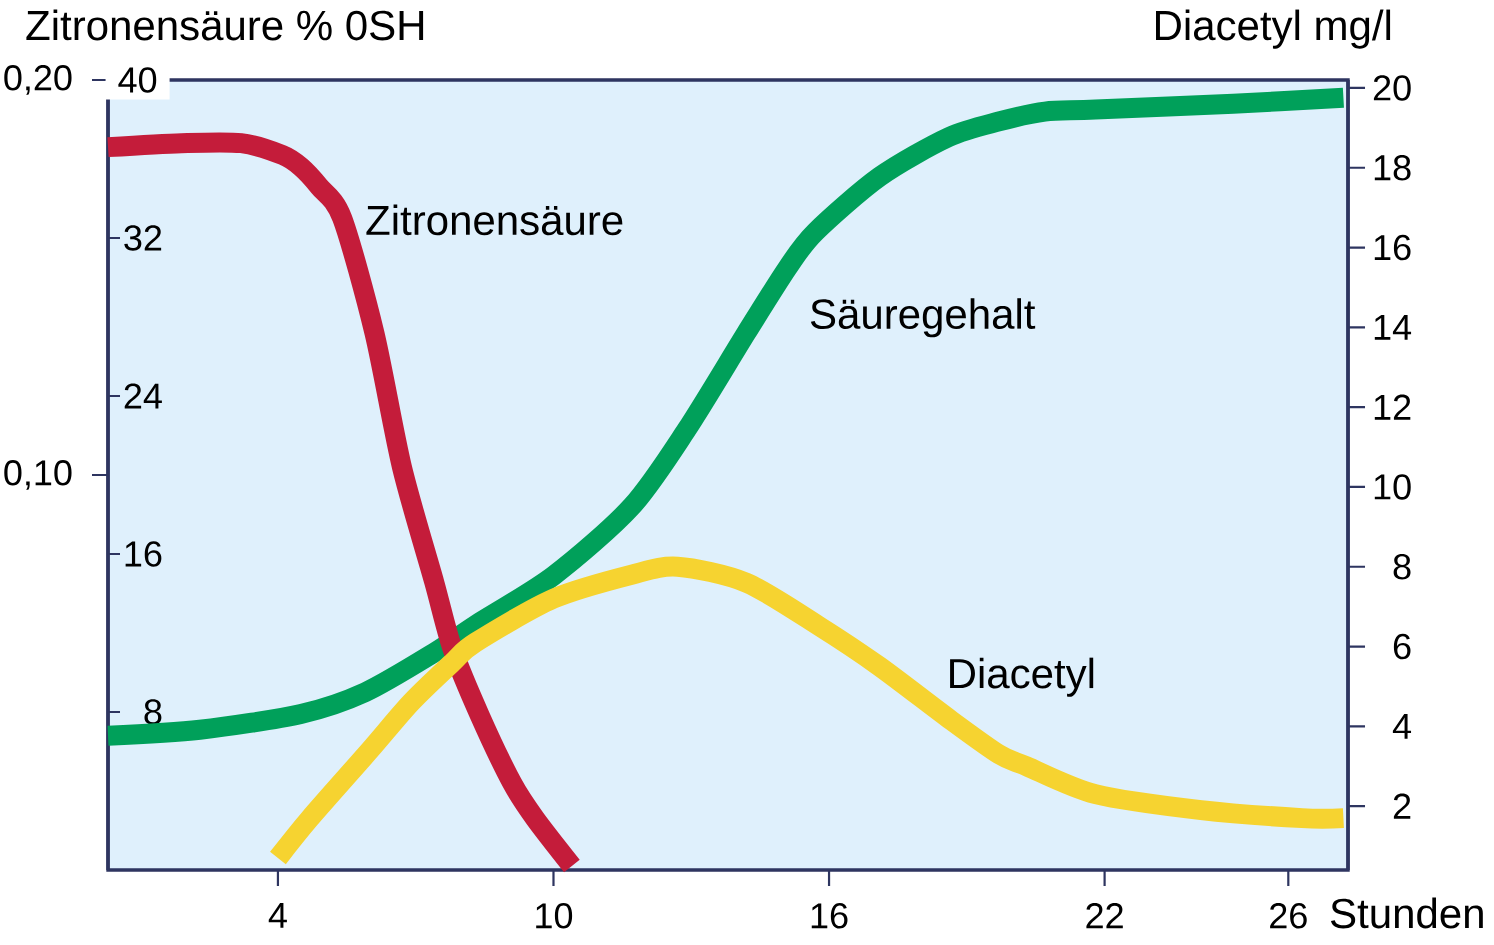 Image resolution: width=1494 pixels, height=945 pixels. What do you see at coordinates (1392, 487) in the screenshot?
I see `y2-tick-label: 10` at bounding box center [1392, 487].